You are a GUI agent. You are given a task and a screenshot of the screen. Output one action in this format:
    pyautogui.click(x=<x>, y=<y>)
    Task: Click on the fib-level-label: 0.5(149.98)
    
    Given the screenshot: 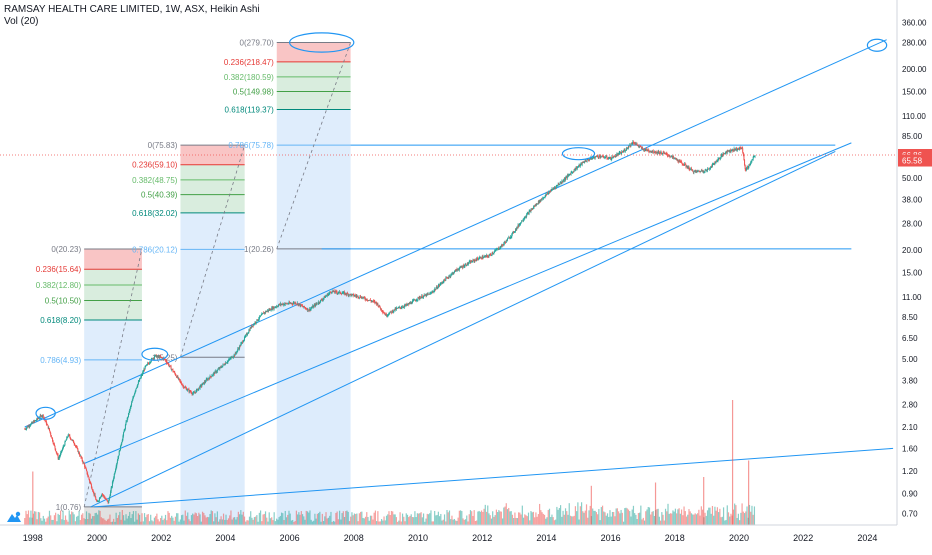 What is the action you would take?
    pyautogui.click(x=253, y=91)
    